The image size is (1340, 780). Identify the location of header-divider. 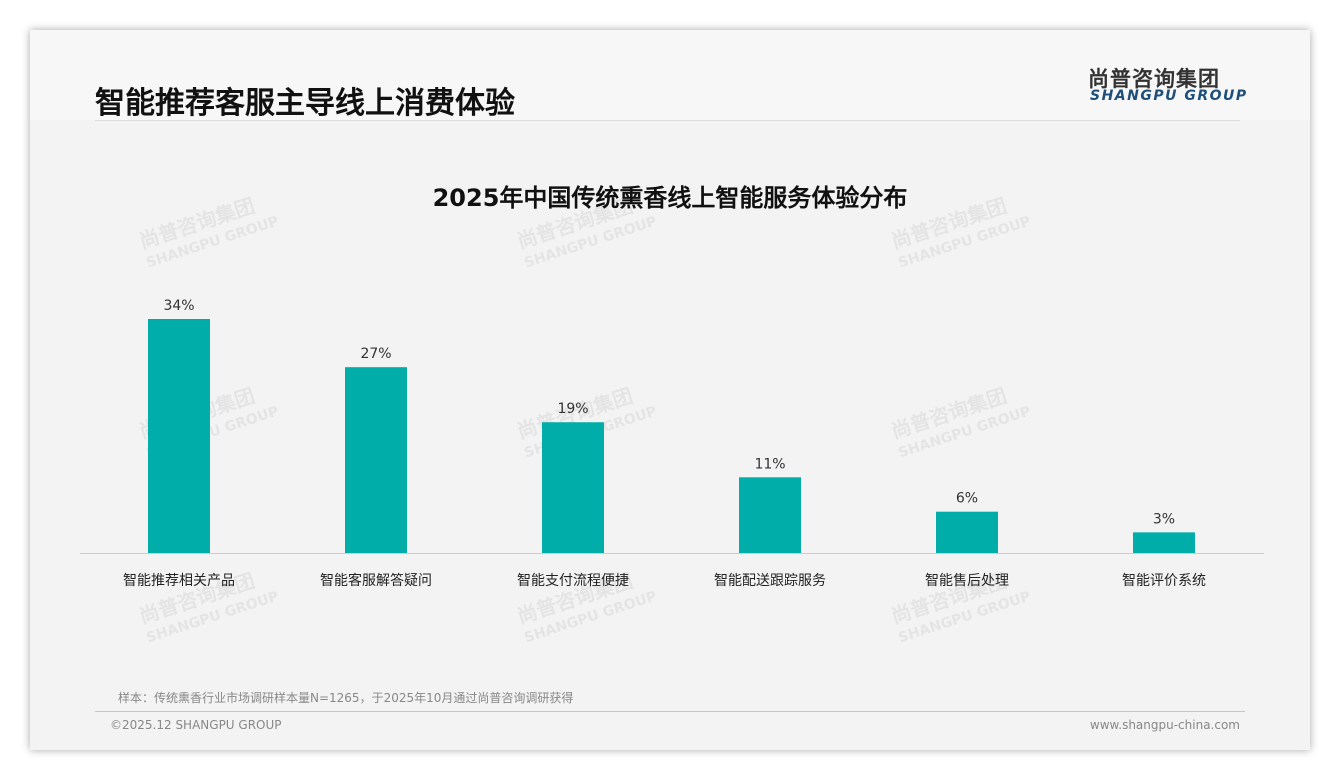
(667, 120).